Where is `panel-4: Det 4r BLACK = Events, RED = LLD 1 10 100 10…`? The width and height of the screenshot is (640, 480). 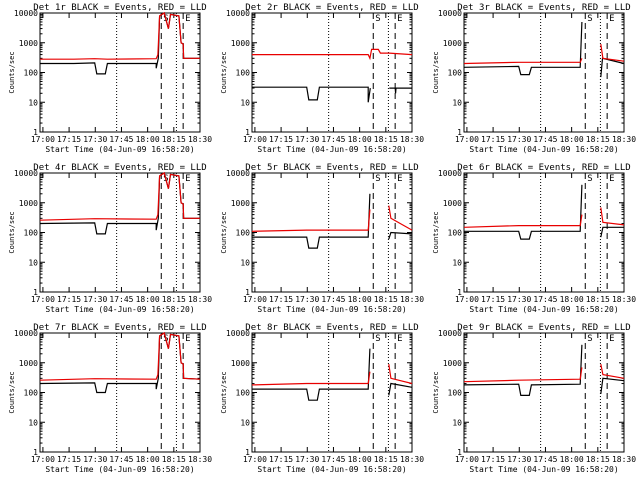
panel-4: Det 4r BLACK = Events, RED = LLD 1 10 100 10… is located at coordinates (110, 238).